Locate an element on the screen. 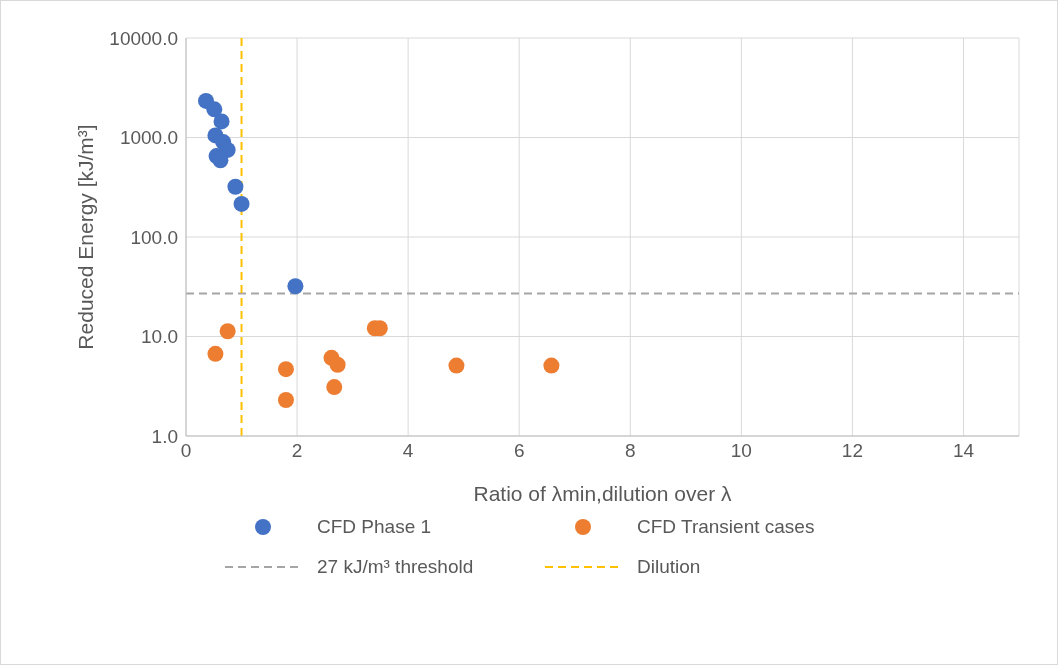  y-tick-label: 100.0 is located at coordinates (154, 237).